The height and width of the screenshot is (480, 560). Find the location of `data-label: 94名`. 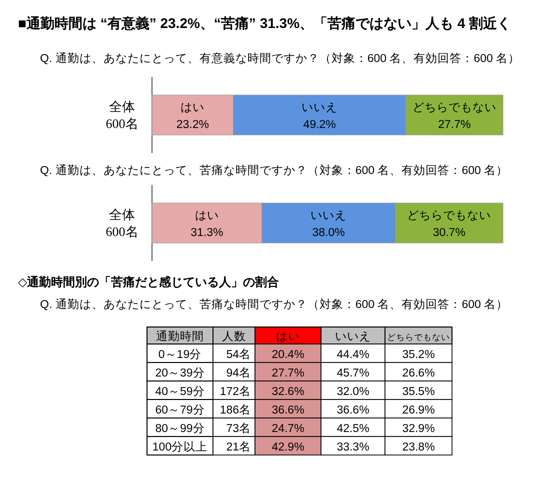

data-label: 94名 is located at coordinates (238, 373).